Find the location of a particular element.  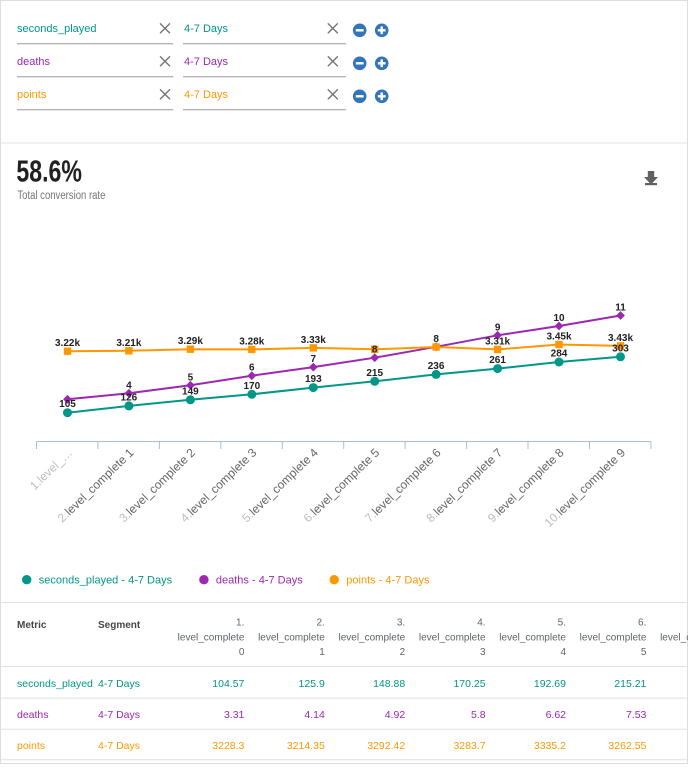

svg-text: 148.88 is located at coordinates (389, 684).